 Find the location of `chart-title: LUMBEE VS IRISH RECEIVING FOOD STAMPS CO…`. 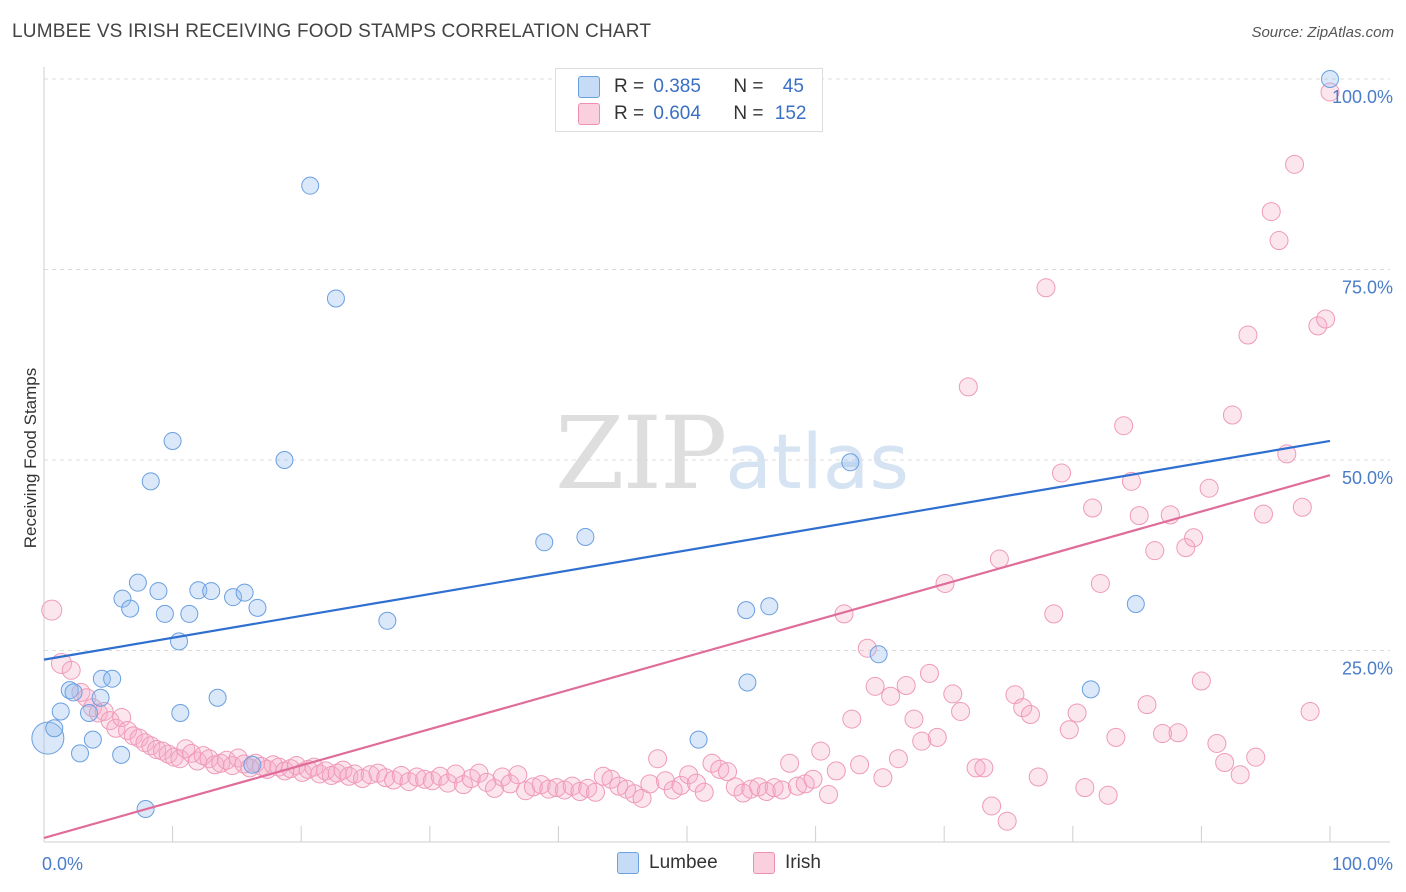

chart-title: LUMBEE VS IRISH RECEIVING FOOD STAMPS CO… is located at coordinates (332, 31).